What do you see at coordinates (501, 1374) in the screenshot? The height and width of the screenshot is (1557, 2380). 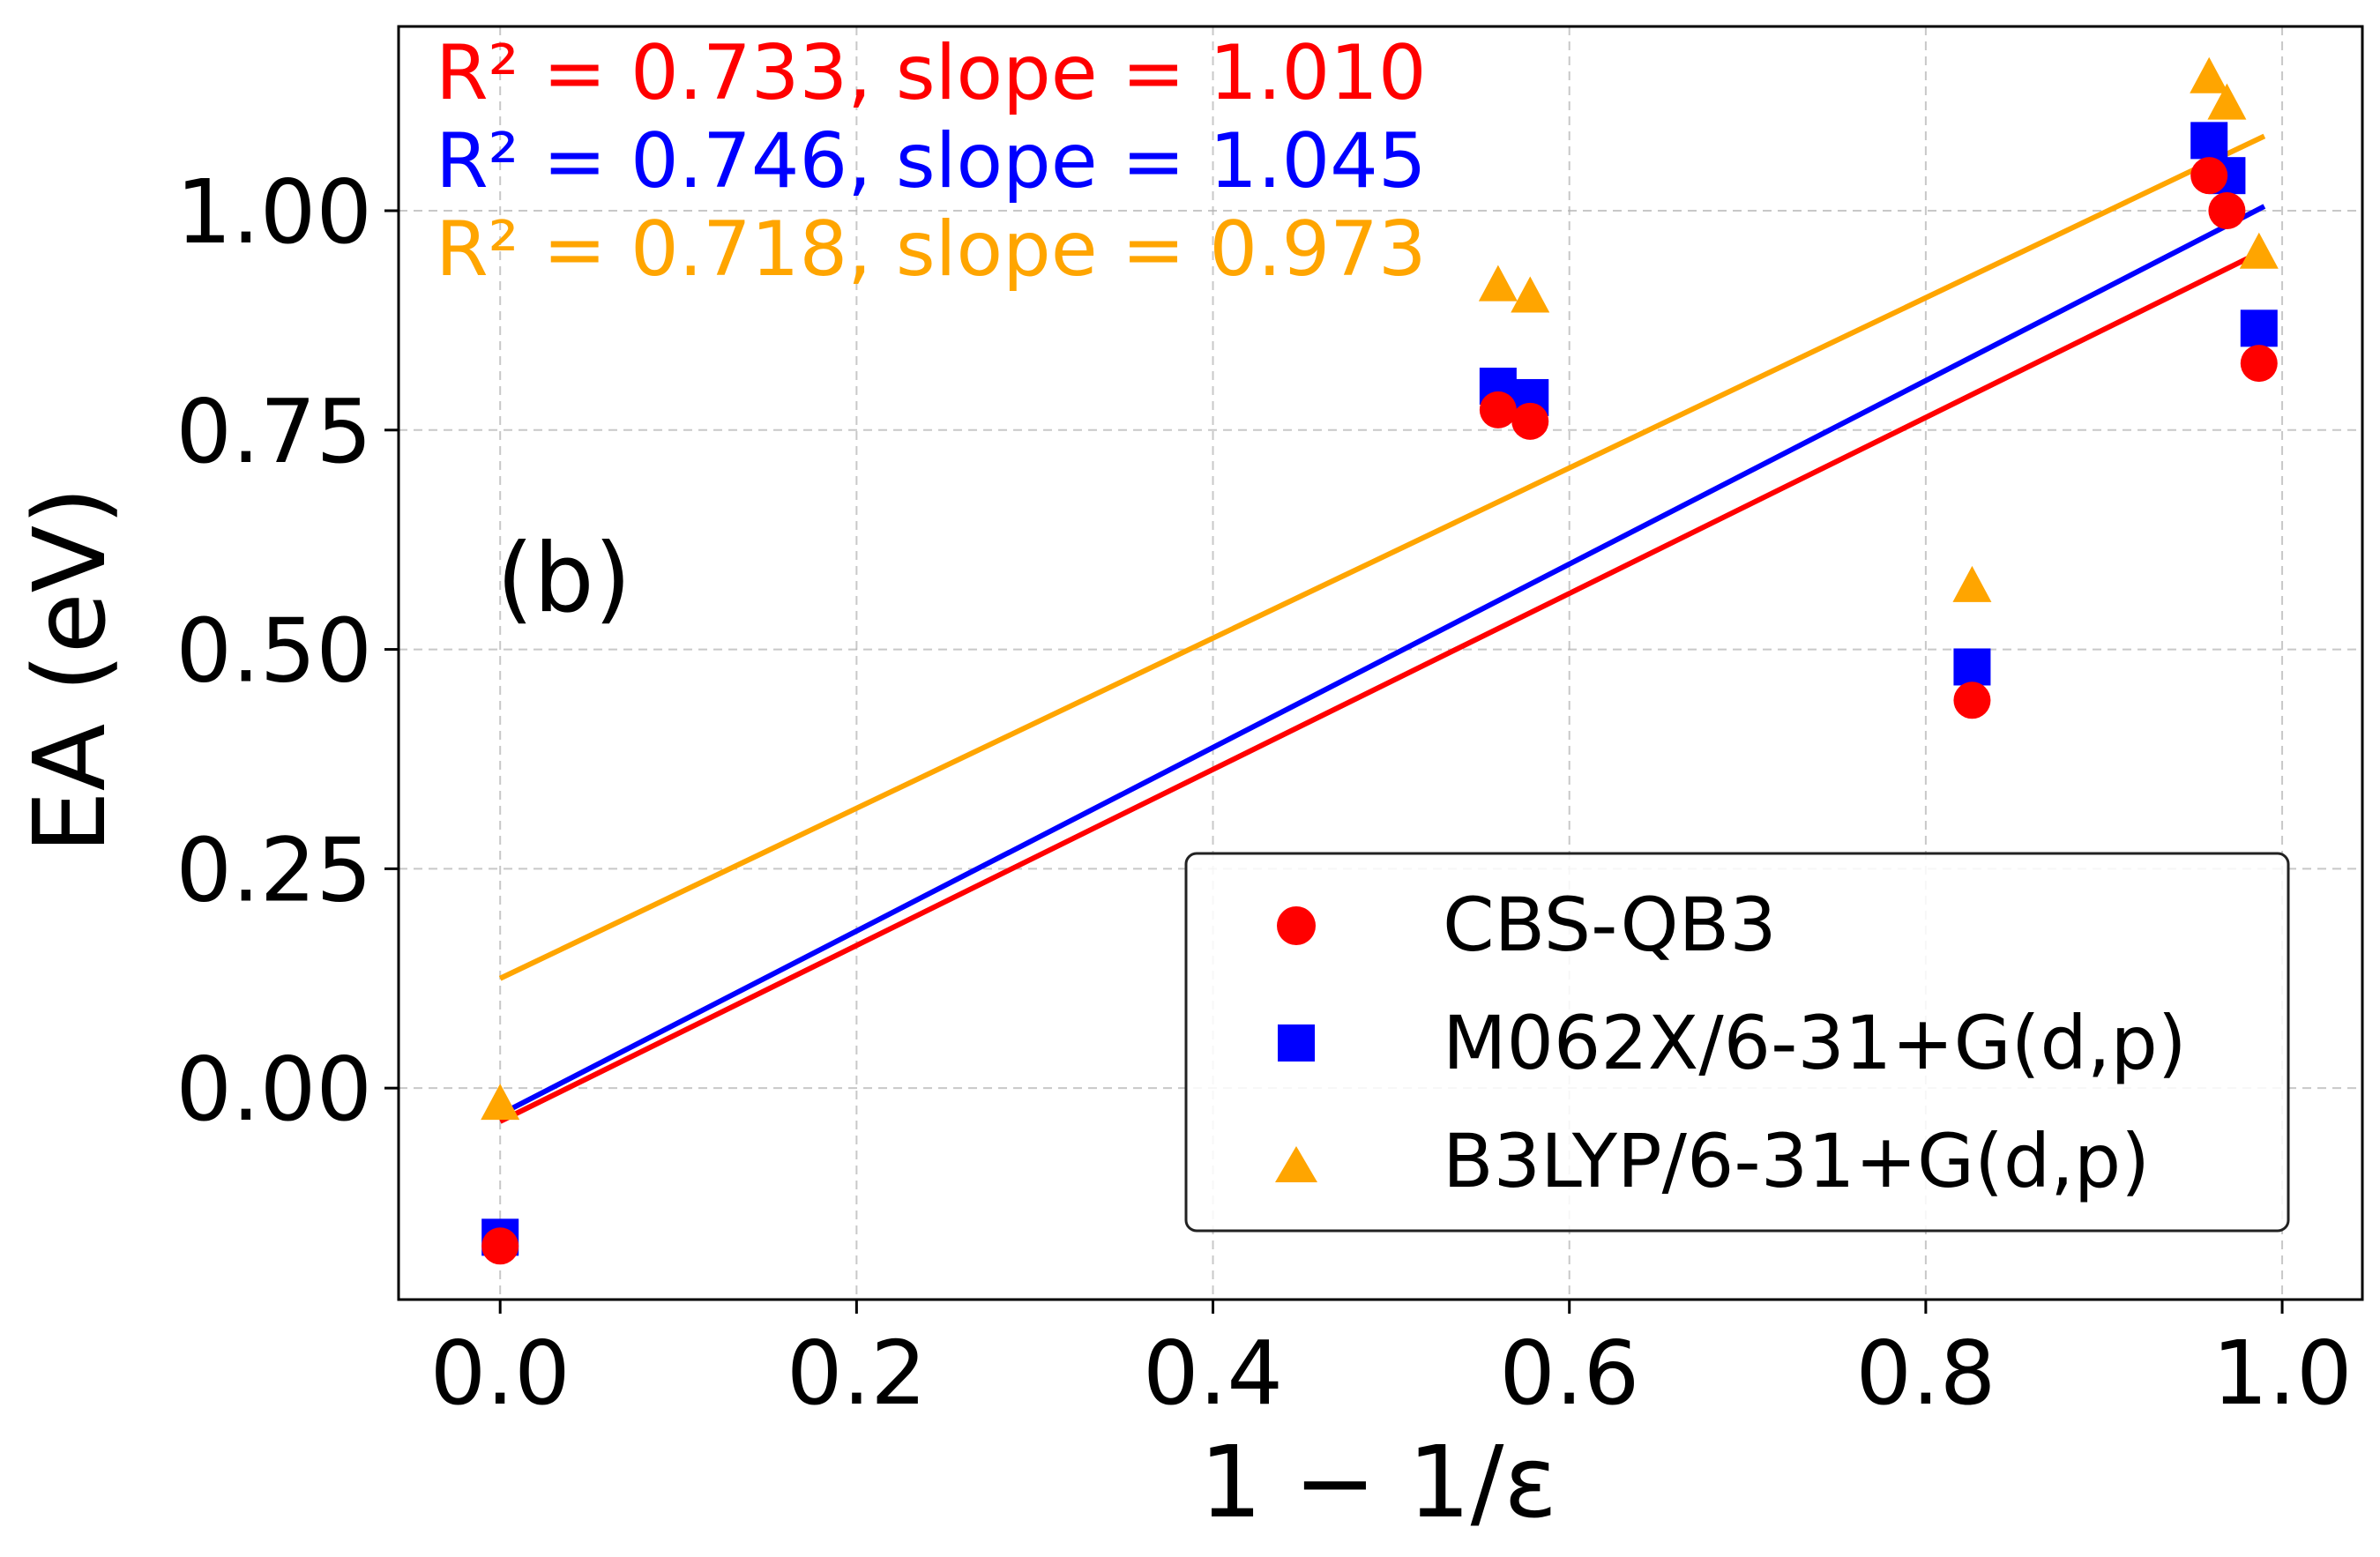 I see `x-tick-label: 0.0` at bounding box center [501, 1374].